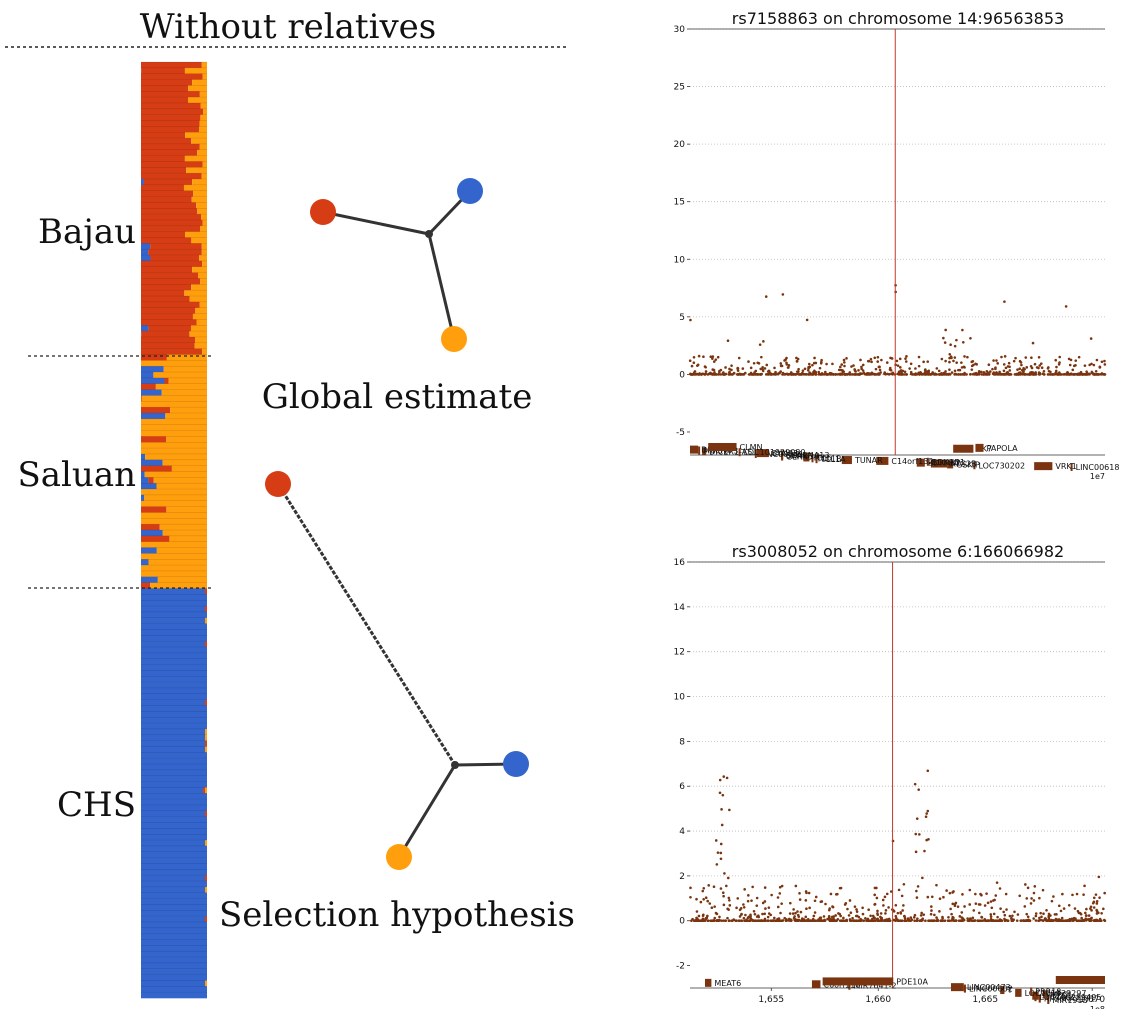  I want to click on gene-label: TCL6, so click(821, 457).